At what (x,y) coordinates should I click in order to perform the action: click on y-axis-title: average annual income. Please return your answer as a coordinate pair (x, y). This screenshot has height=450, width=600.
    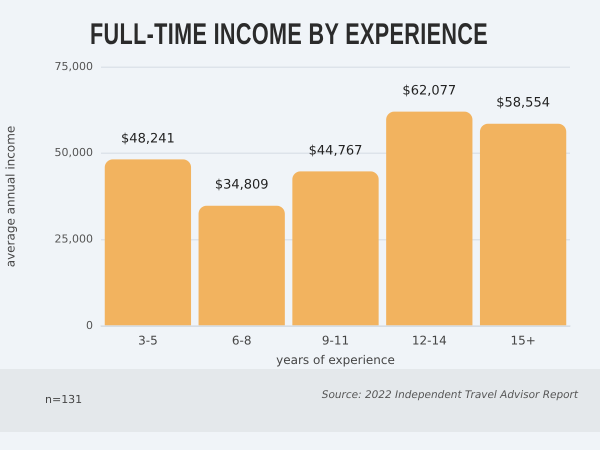
    Looking at the image, I should click on (10, 197).